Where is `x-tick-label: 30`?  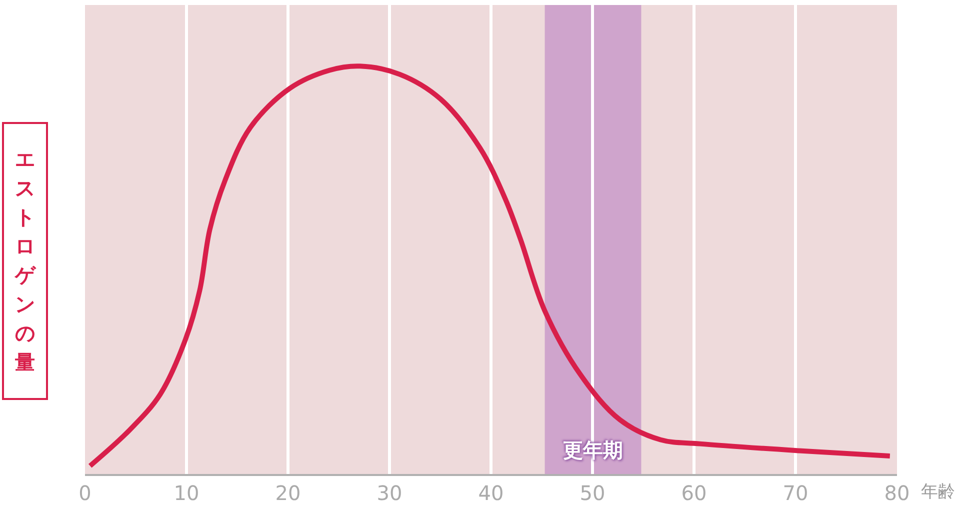
x-tick-label: 30 is located at coordinates (389, 493).